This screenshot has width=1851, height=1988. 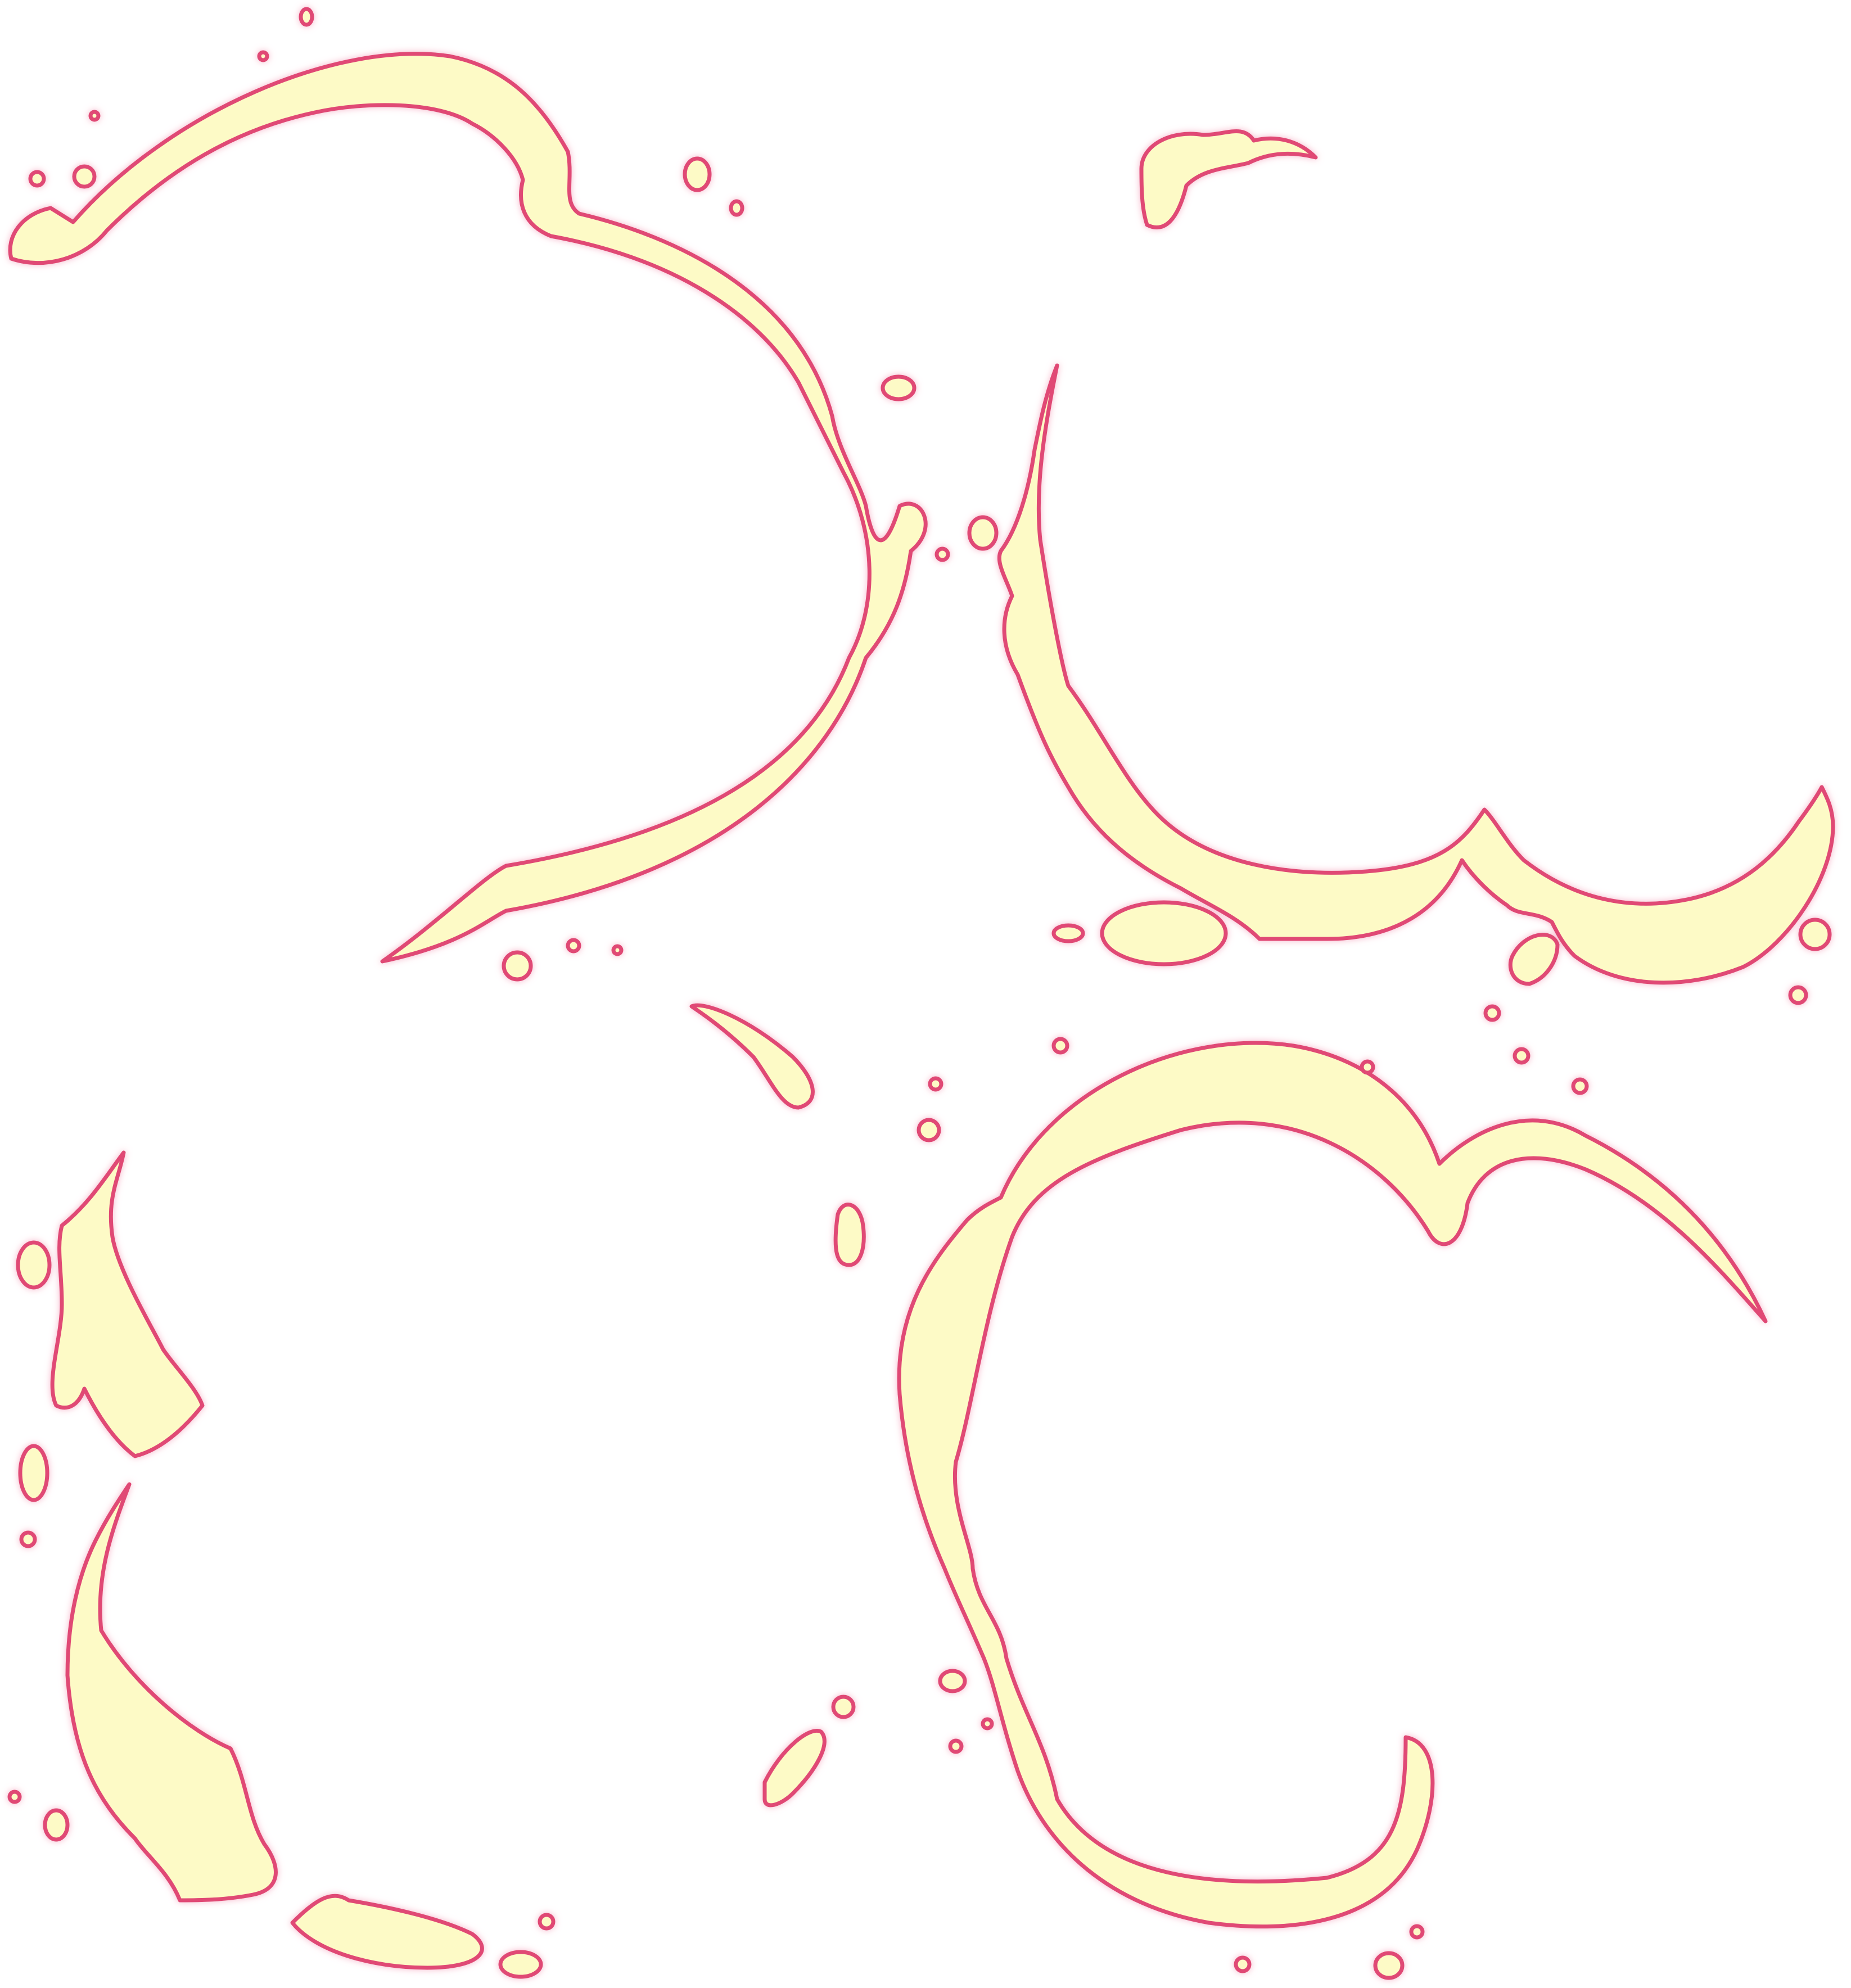 I want to click on stain-ring-bottom-left, so click(x=250, y=1560).